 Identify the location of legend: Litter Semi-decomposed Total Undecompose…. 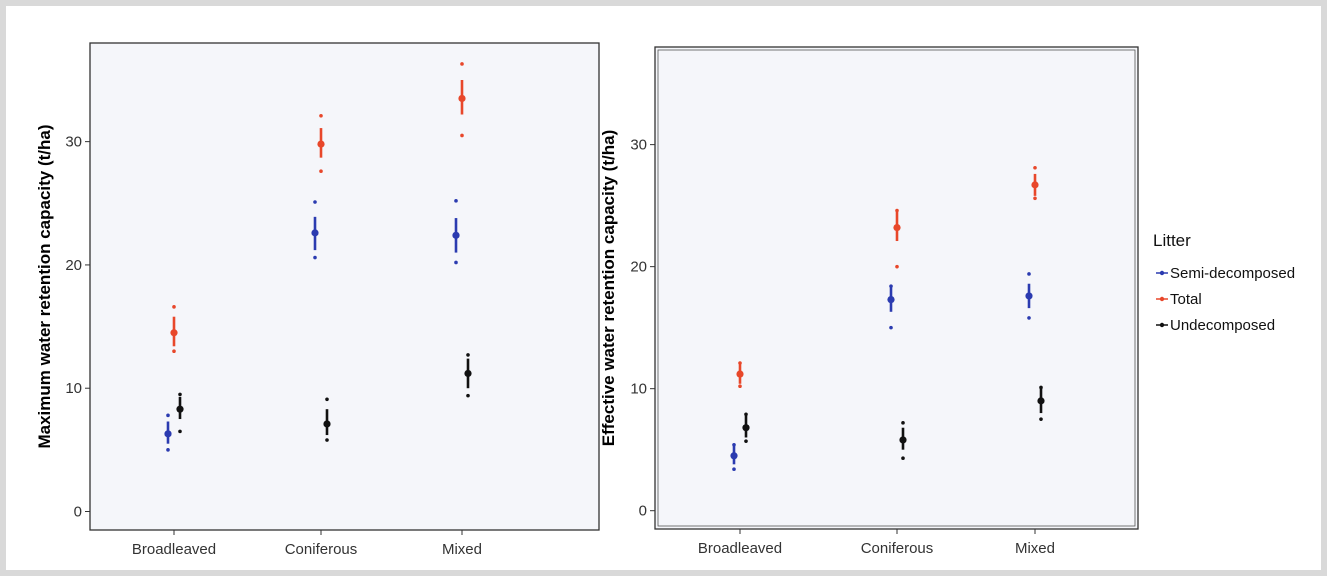
(1224, 282).